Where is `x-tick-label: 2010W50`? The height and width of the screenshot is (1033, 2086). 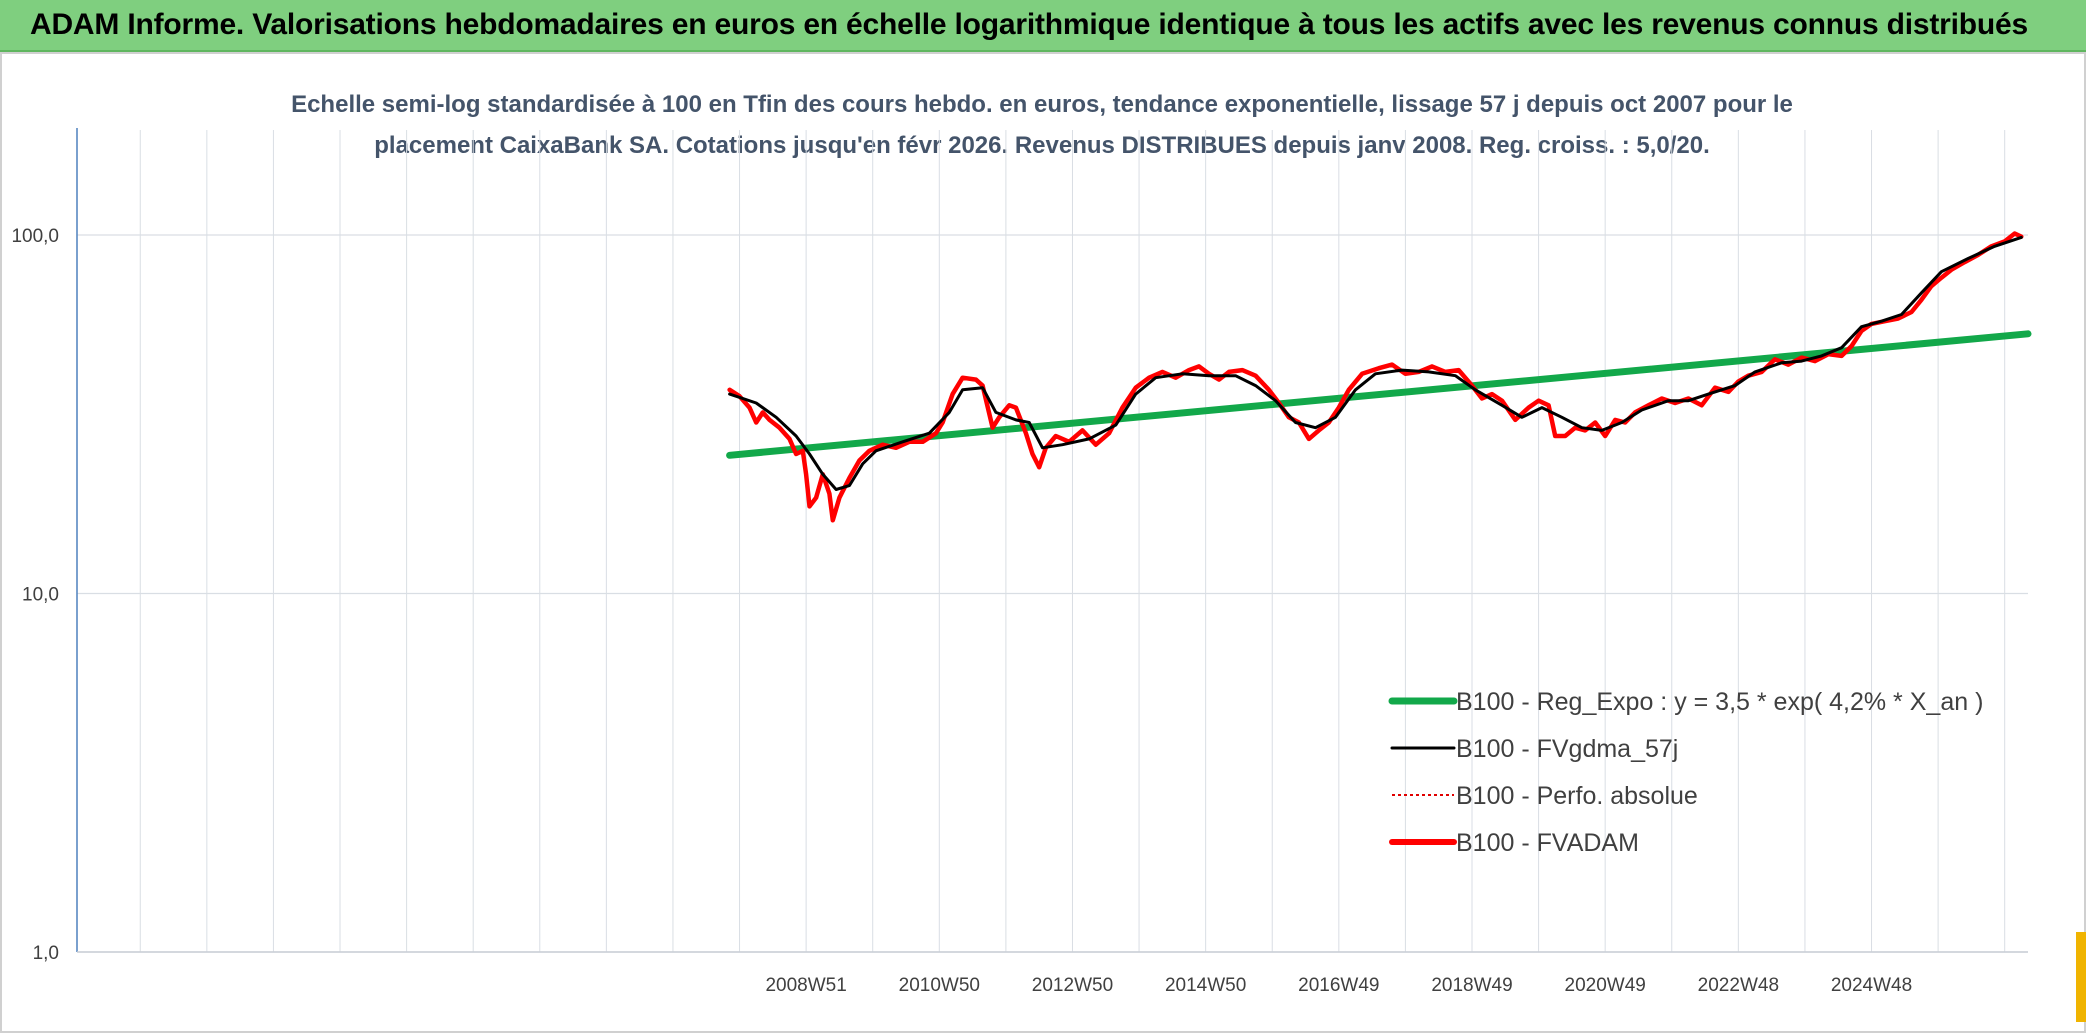 x-tick-label: 2010W50 is located at coordinates (939, 985).